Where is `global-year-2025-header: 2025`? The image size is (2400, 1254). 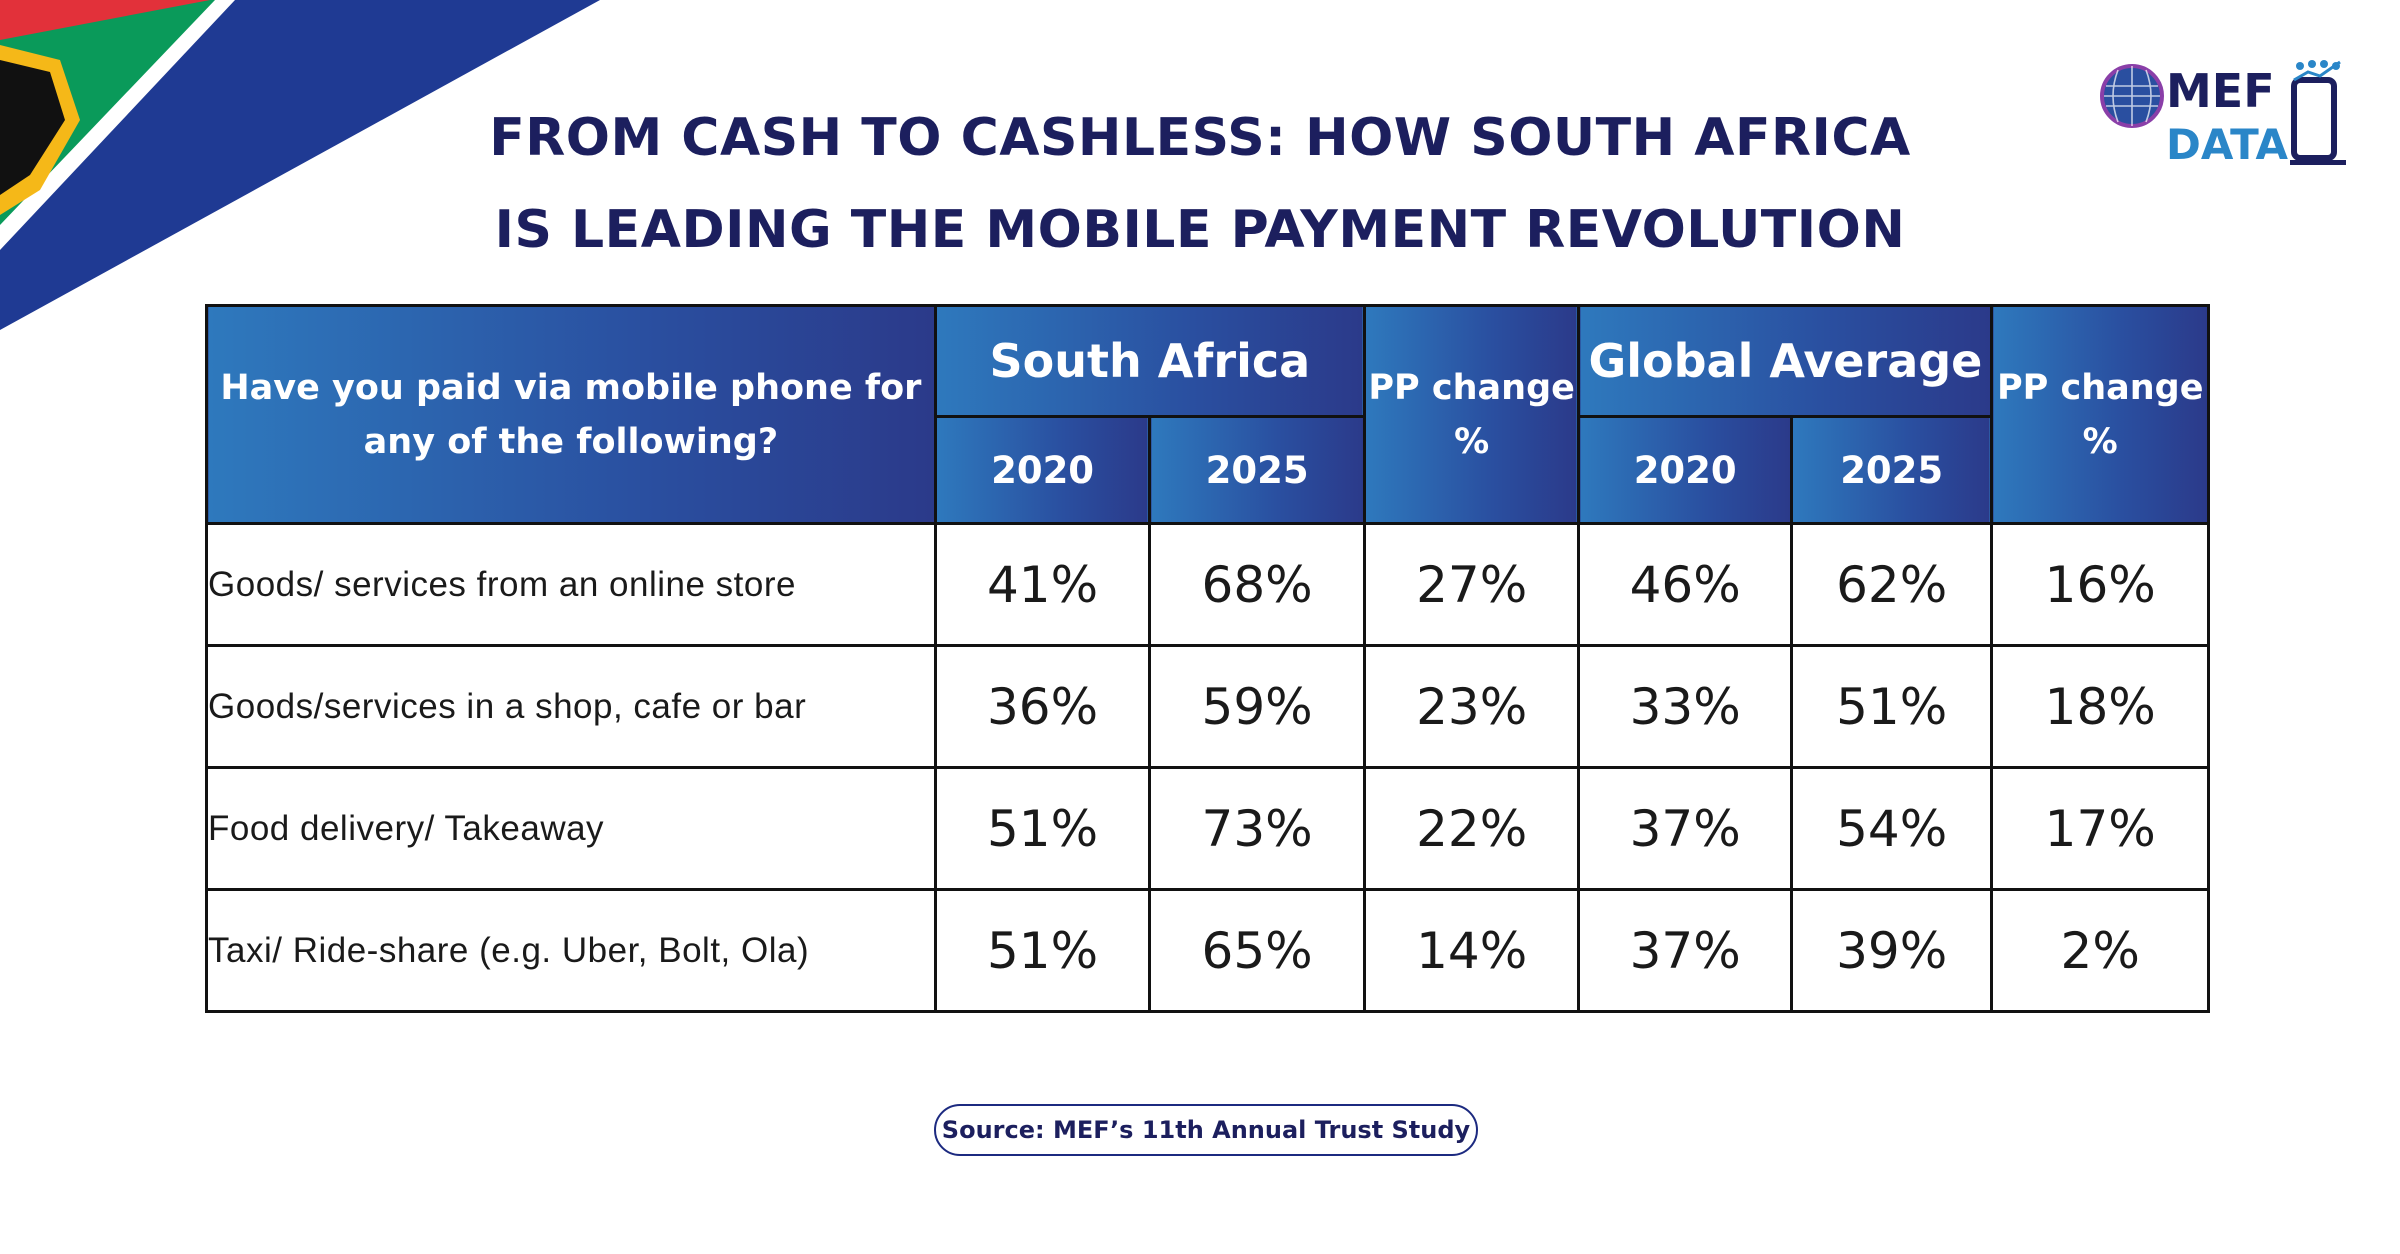
global-year-2025-header: 2025 is located at coordinates (1891, 470).